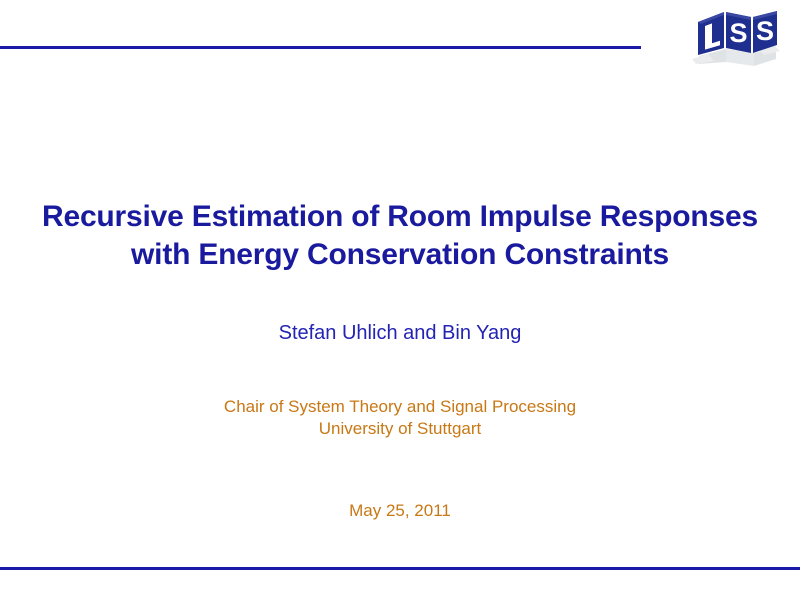 Image resolution: width=800 pixels, height=600 pixels. What do you see at coordinates (320, 47) in the screenshot?
I see `top-divider` at bounding box center [320, 47].